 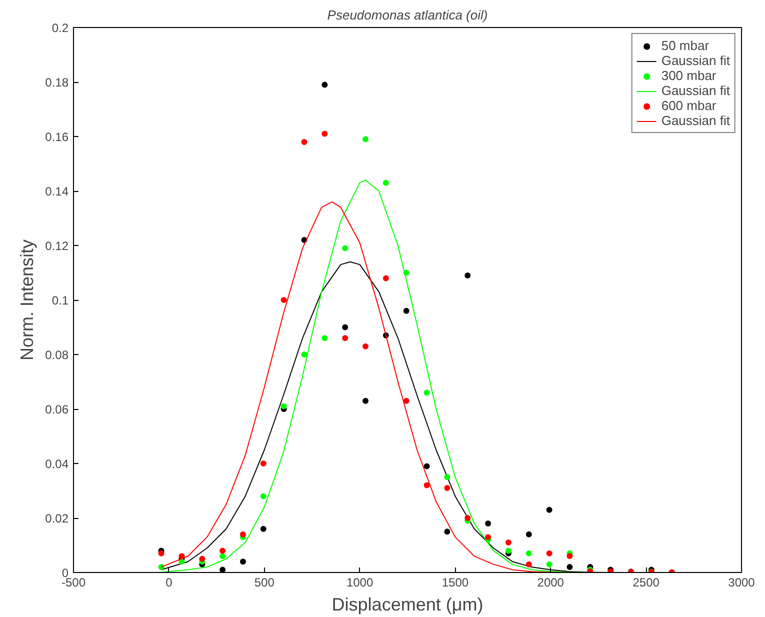 What do you see at coordinates (60, 301) in the screenshot?
I see `y-tick-label: 0.1` at bounding box center [60, 301].